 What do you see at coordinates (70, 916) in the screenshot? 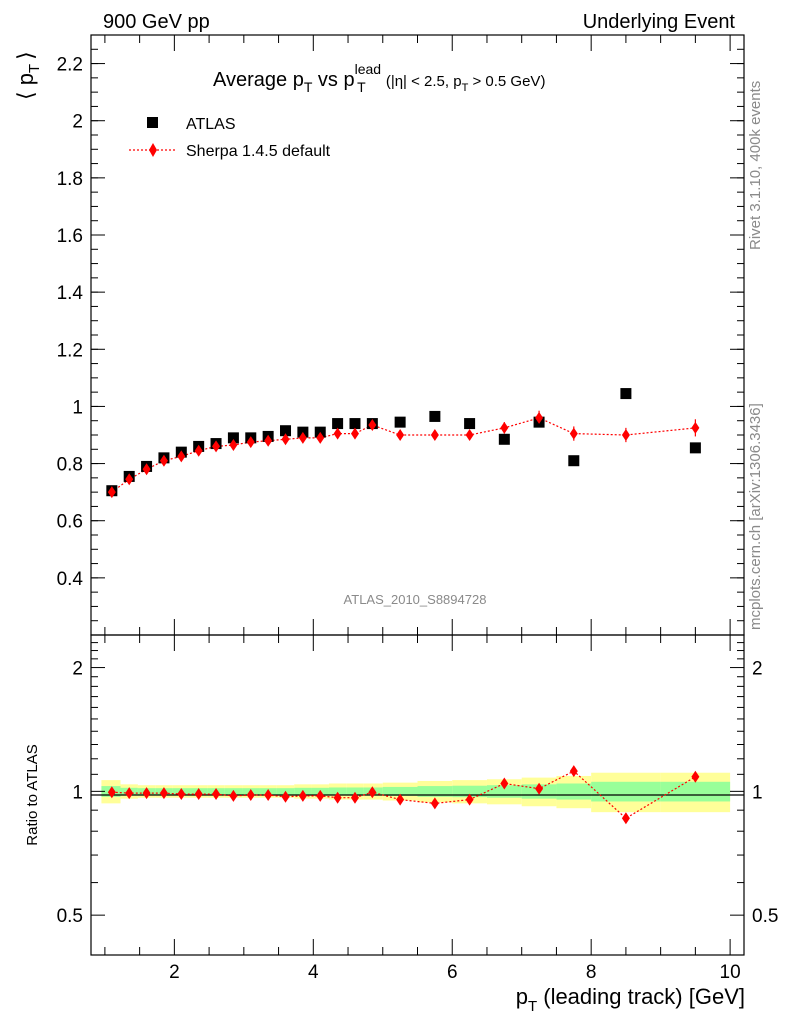
I see `ratio-ytick-label: 0.5` at bounding box center [70, 916].